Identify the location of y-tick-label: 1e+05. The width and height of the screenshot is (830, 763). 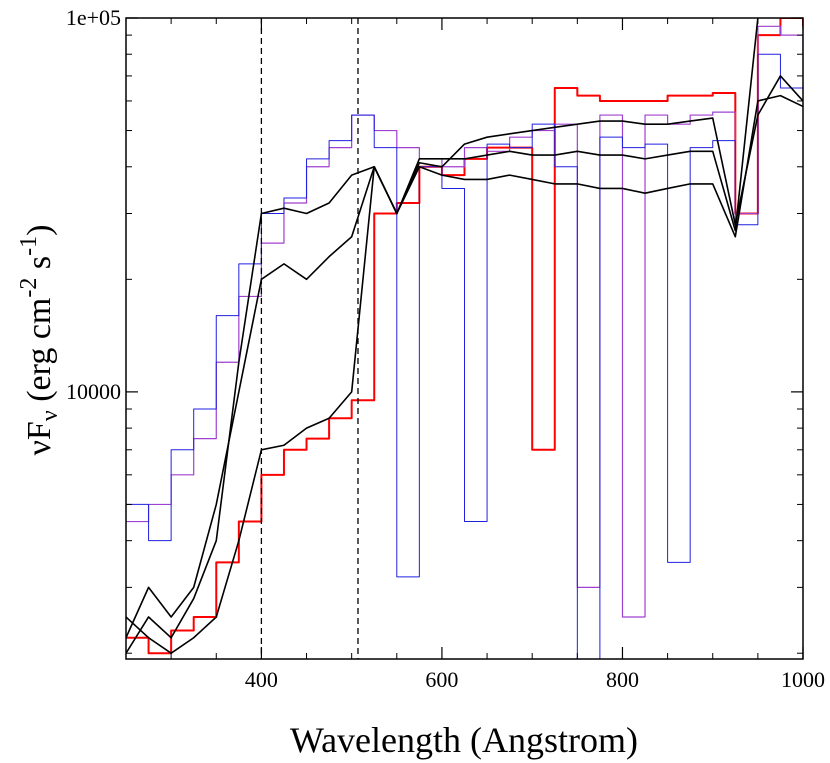
(93, 17).